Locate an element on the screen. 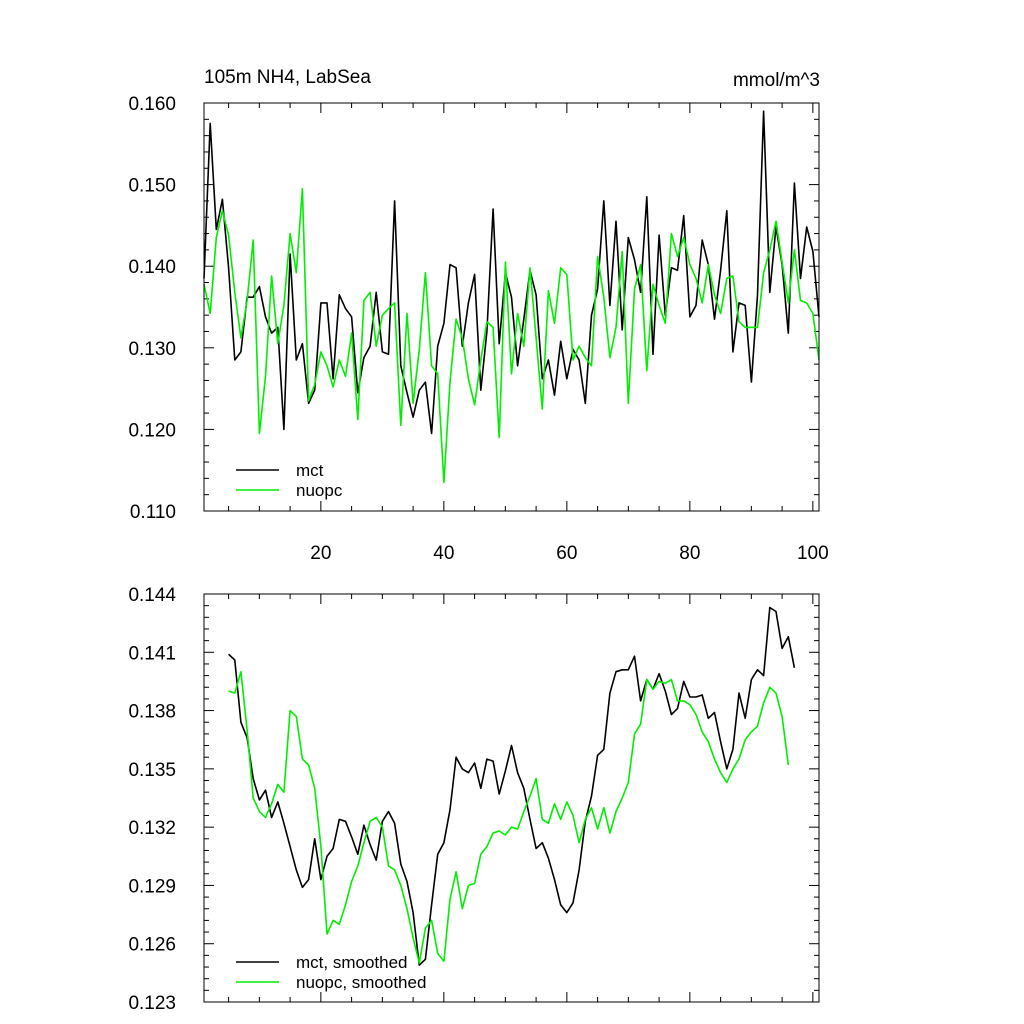 The height and width of the screenshot is (1024, 1024). y-tick-label: 0.140 is located at coordinates (152, 267).